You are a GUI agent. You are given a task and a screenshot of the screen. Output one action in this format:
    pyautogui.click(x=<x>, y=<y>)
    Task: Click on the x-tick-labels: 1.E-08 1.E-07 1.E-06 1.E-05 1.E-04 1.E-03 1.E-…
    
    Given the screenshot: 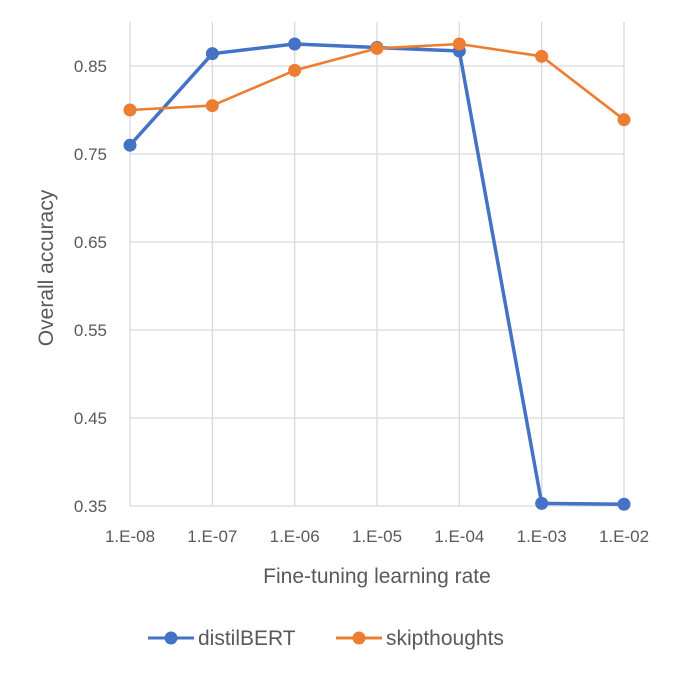 What is the action you would take?
    pyautogui.click(x=377, y=536)
    